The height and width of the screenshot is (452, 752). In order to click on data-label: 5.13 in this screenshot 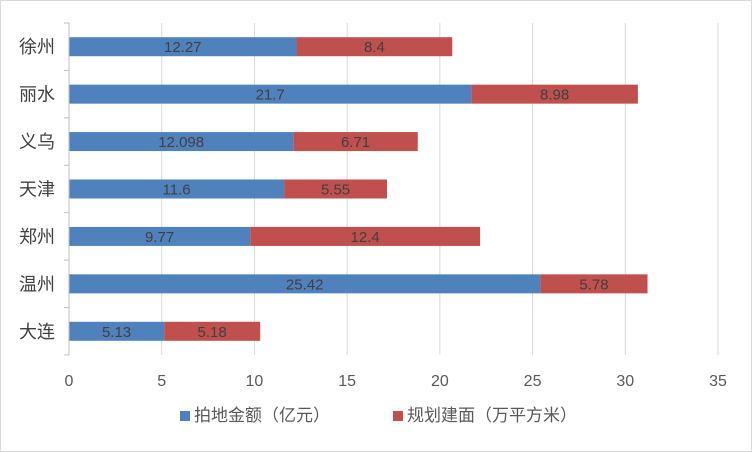, I will do `click(116, 332)`.